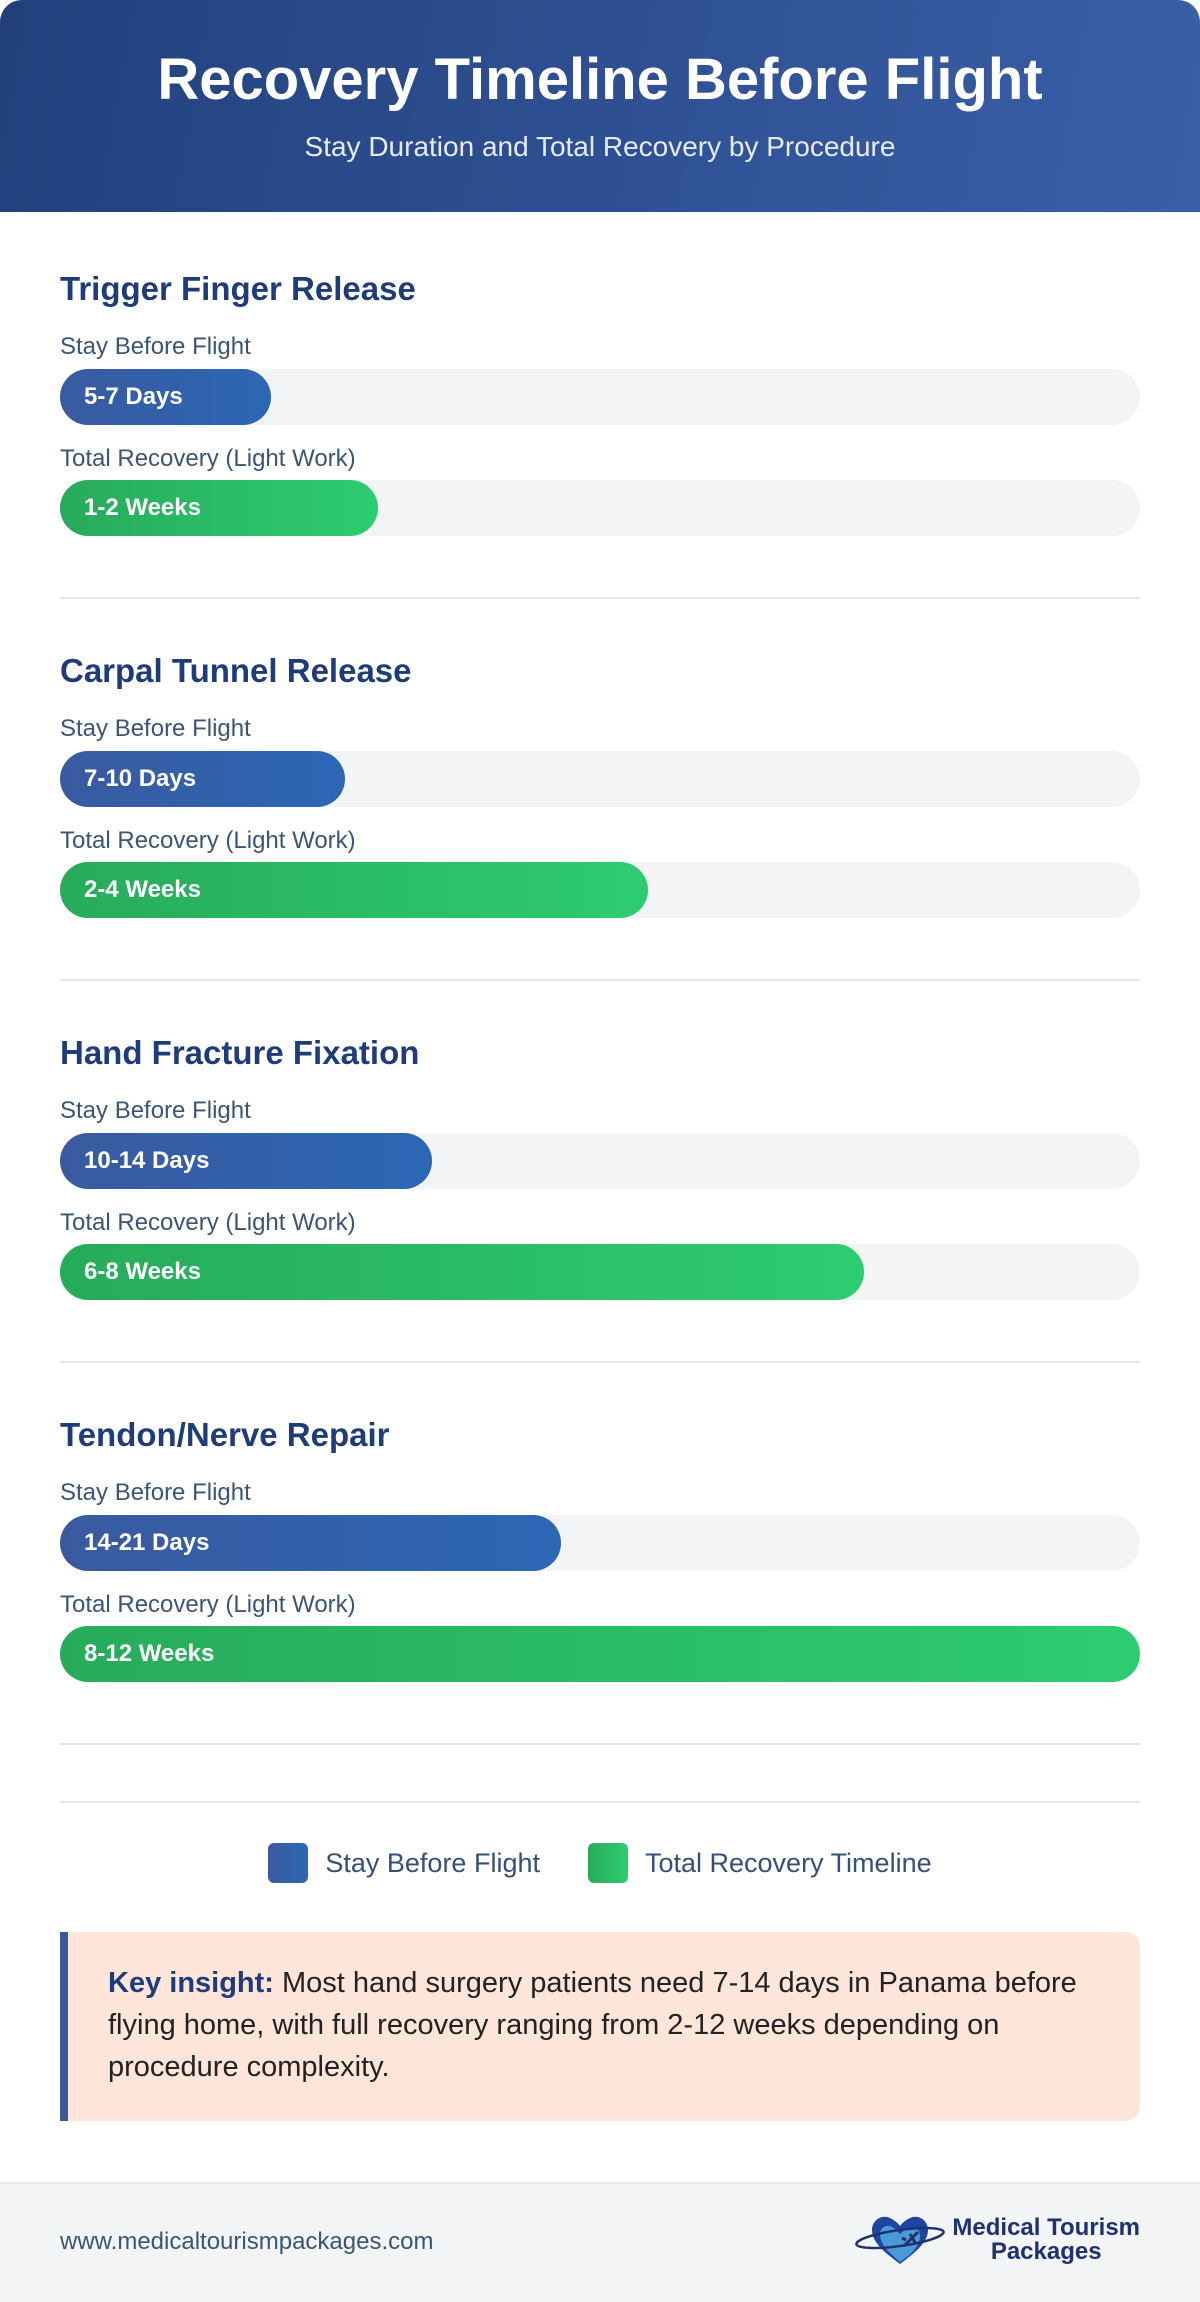  I want to click on recovery-bar-track: 6-8 Weeks, so click(600, 1272).